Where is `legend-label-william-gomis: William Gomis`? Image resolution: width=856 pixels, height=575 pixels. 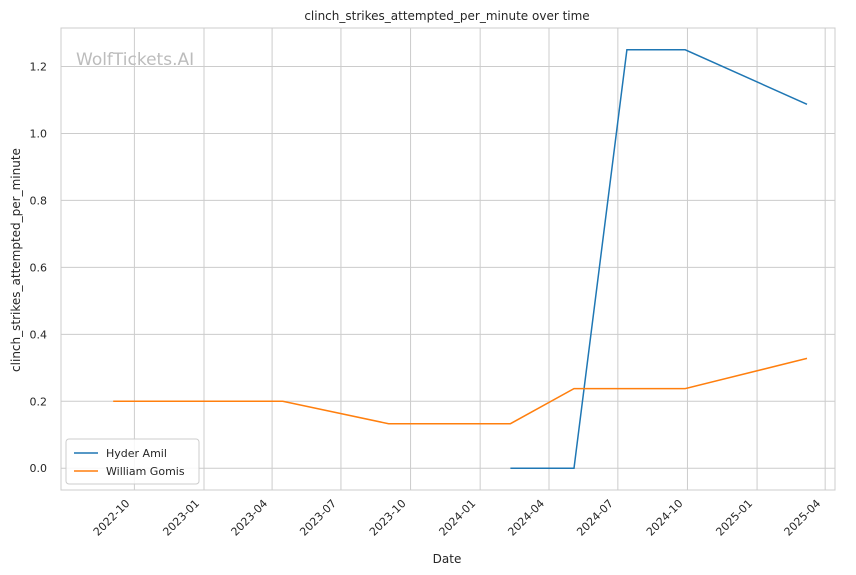 legend-label-william-gomis: William Gomis is located at coordinates (145, 471).